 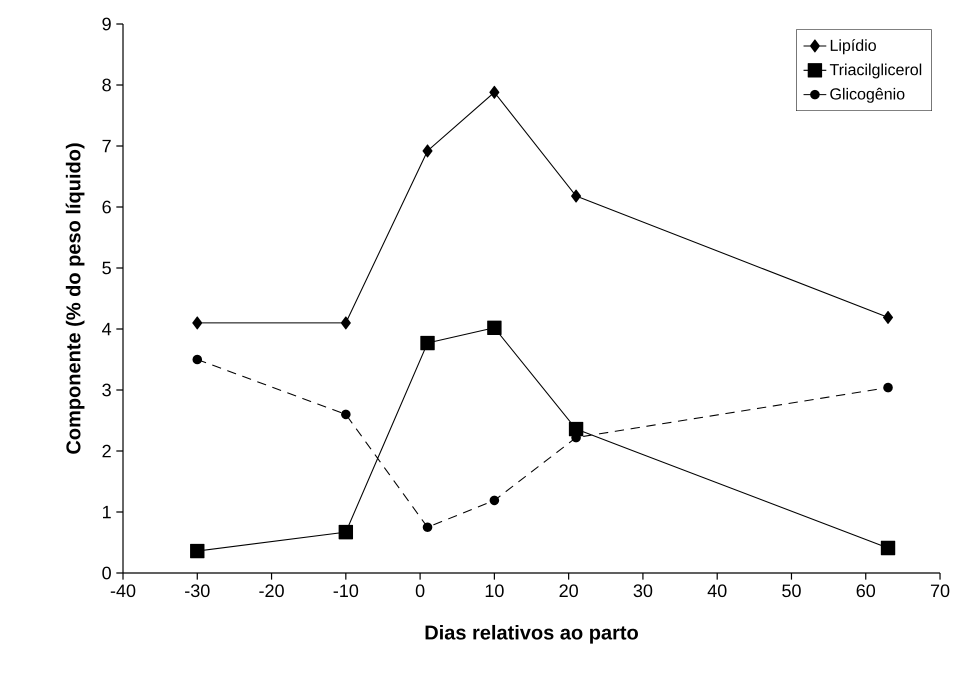 What do you see at coordinates (791, 591) in the screenshot?
I see `x-tick-label: 50` at bounding box center [791, 591].